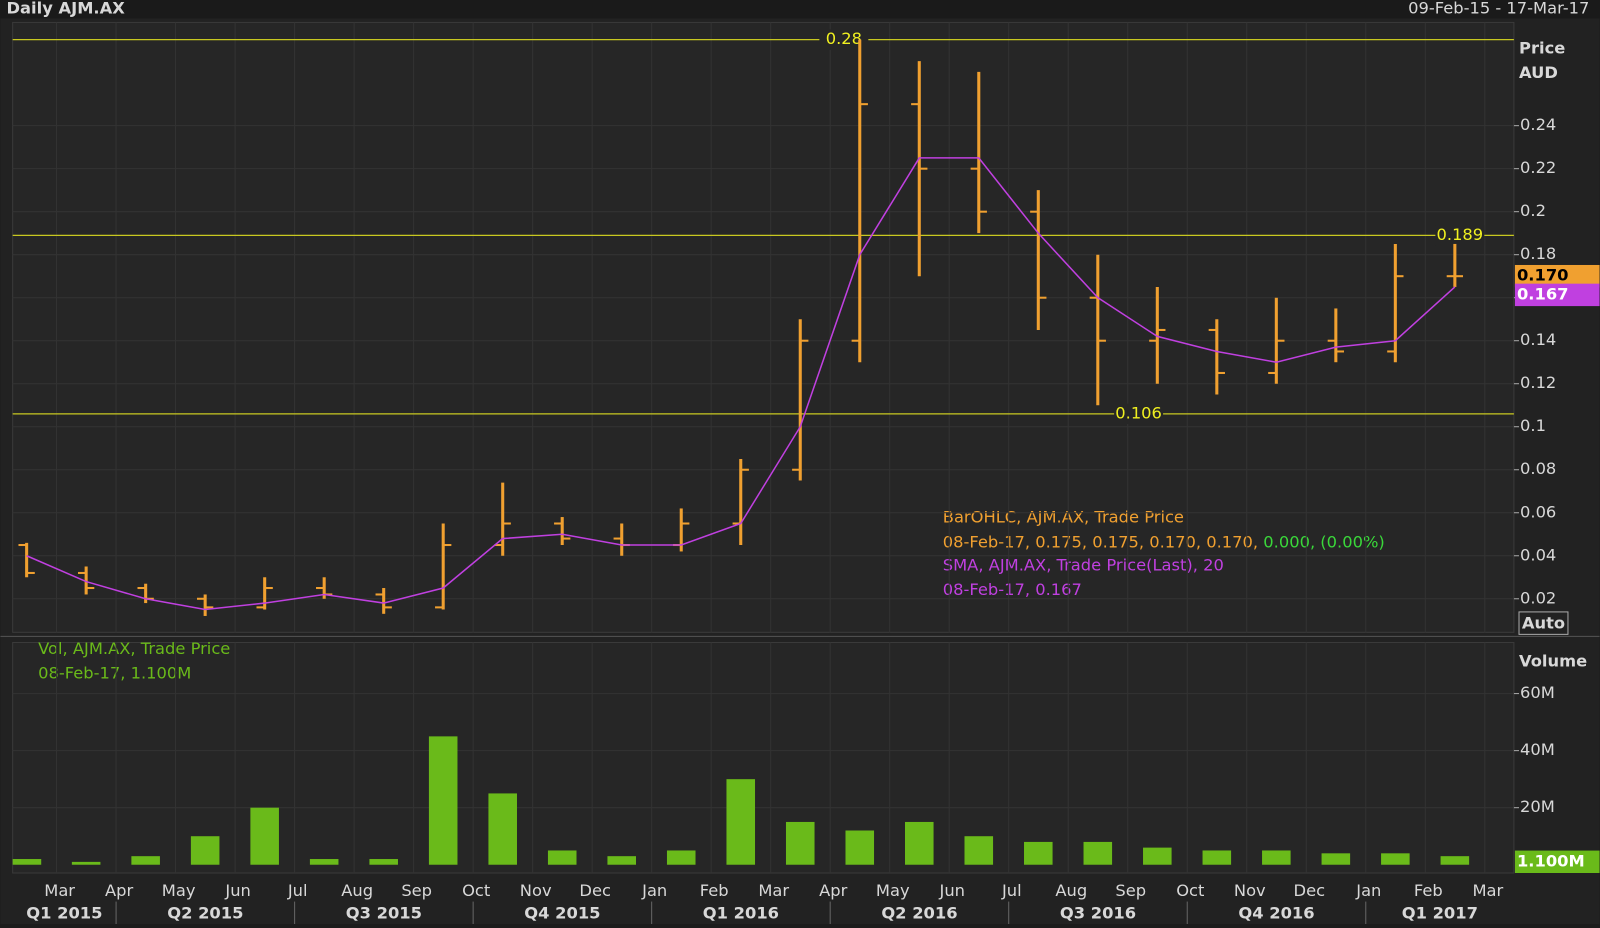  I want to click on y-tick-label: 0.2, so click(1533, 210).